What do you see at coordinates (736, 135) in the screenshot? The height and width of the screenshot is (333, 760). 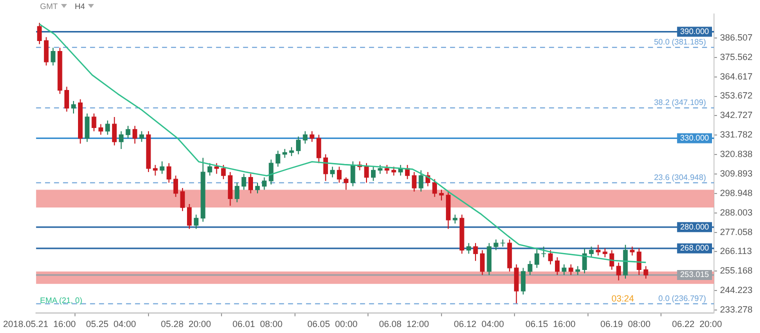 I see `y-tick-label: 331.782` at bounding box center [736, 135].